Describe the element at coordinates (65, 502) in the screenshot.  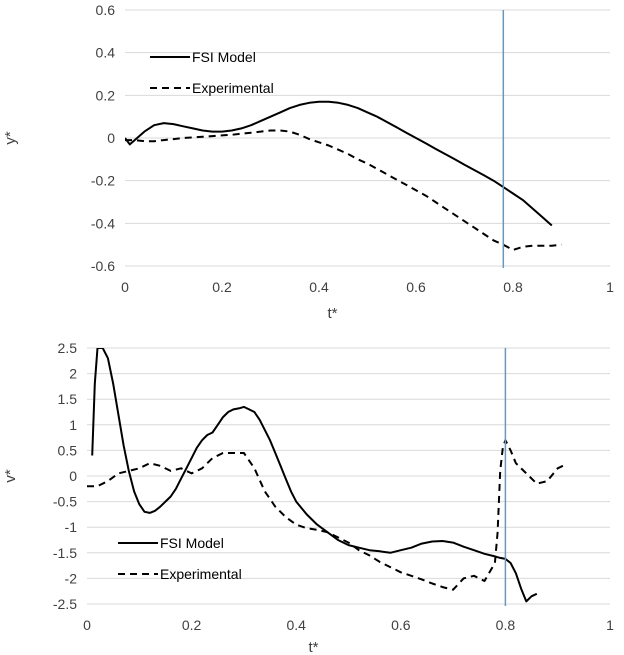
I see `y-tick-label: -0.5` at that location.